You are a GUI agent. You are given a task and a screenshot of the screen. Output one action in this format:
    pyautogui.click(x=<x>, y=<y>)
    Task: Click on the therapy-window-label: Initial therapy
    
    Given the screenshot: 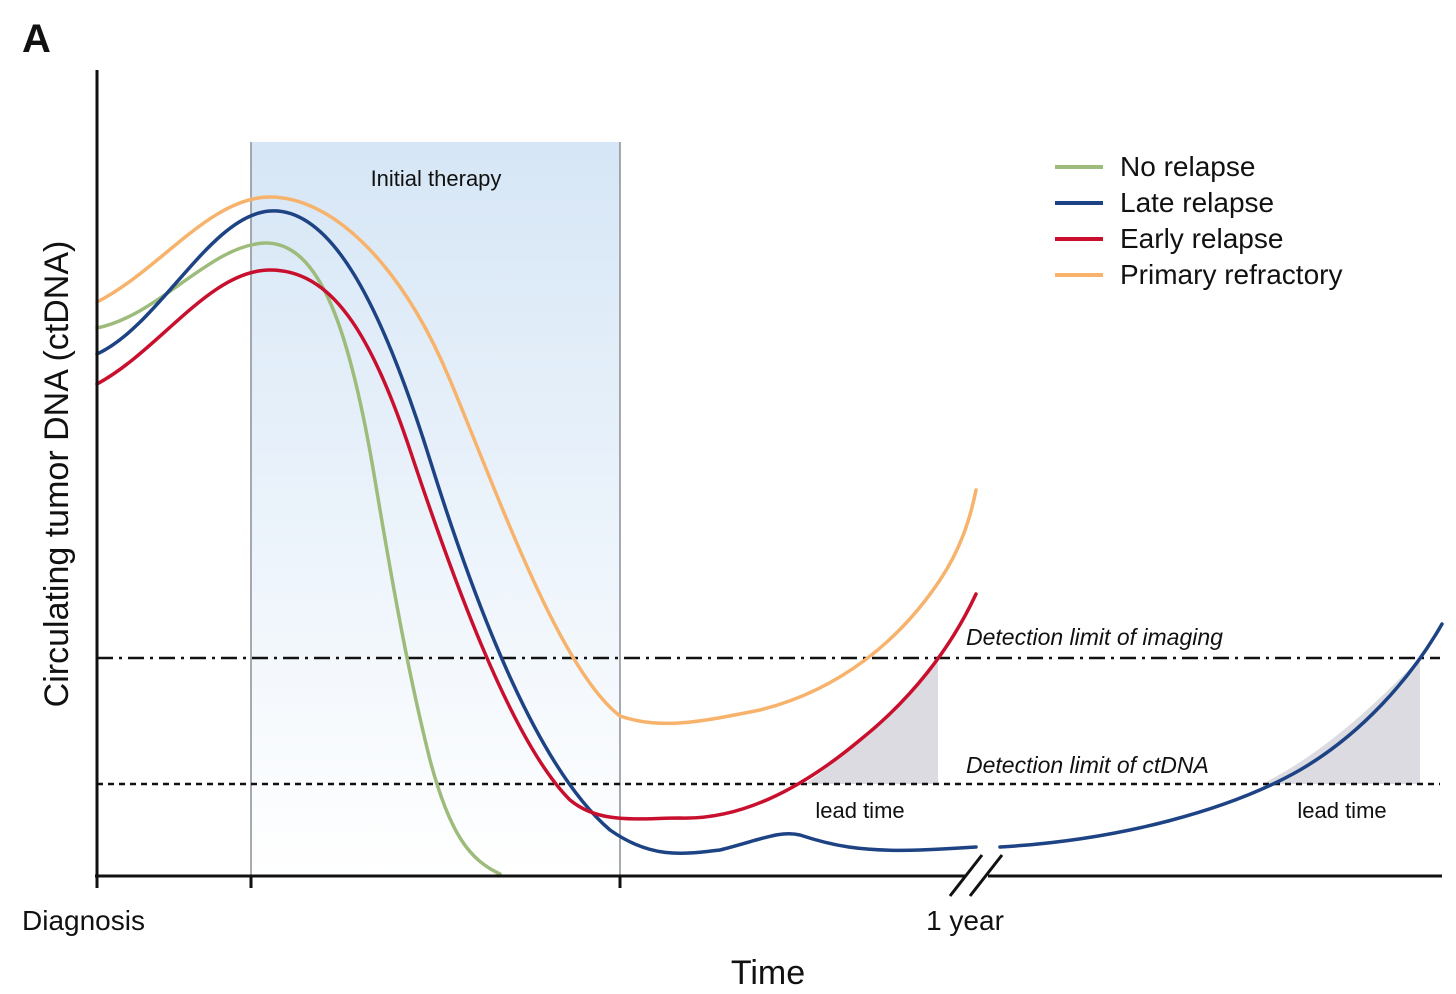 What is the action you would take?
    pyautogui.click(x=436, y=178)
    